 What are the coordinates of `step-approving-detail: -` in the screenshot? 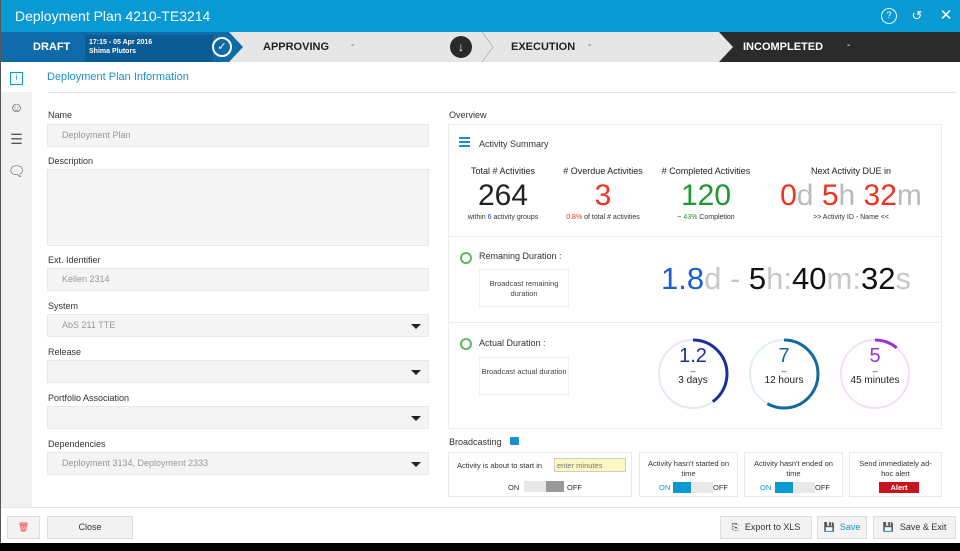 It's located at (353, 45).